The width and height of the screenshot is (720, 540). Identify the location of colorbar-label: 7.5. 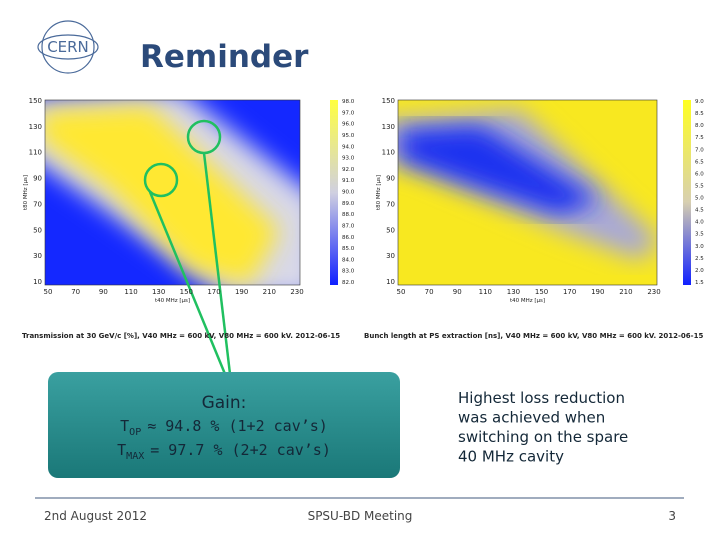
(699, 138).